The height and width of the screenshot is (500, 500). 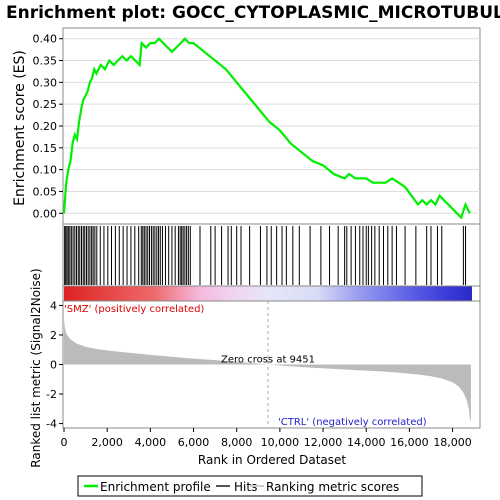 I want to click on metric-yticks: 4 2 0 -2 -4, so click(x=54, y=365).